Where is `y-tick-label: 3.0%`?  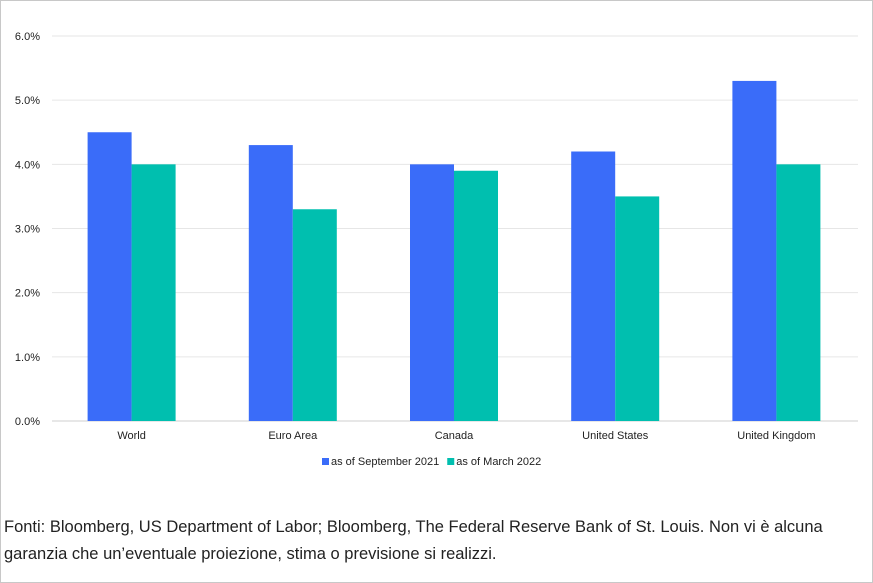 y-tick-label: 3.0% is located at coordinates (27, 230).